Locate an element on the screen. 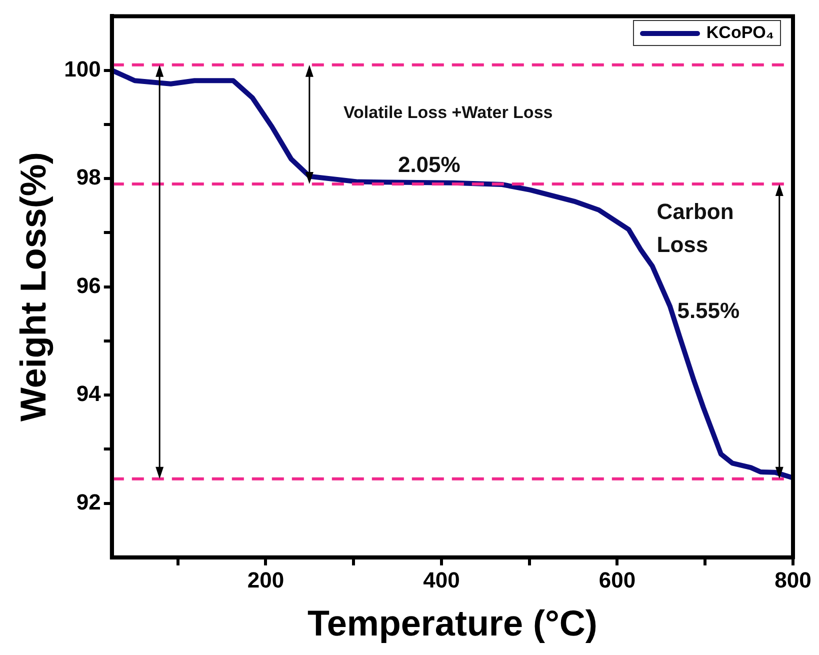 Image resolution: width=819 pixels, height=655 pixels. y-tick-label: 100 is located at coordinates (82, 69).